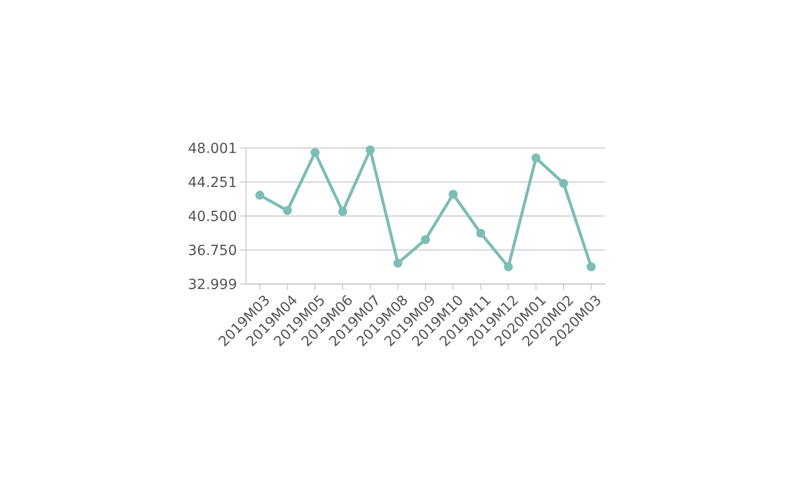 The width and height of the screenshot is (800, 500). Describe the element at coordinates (212, 250) in the screenshot. I see `y-tick-label: 36.750` at that location.